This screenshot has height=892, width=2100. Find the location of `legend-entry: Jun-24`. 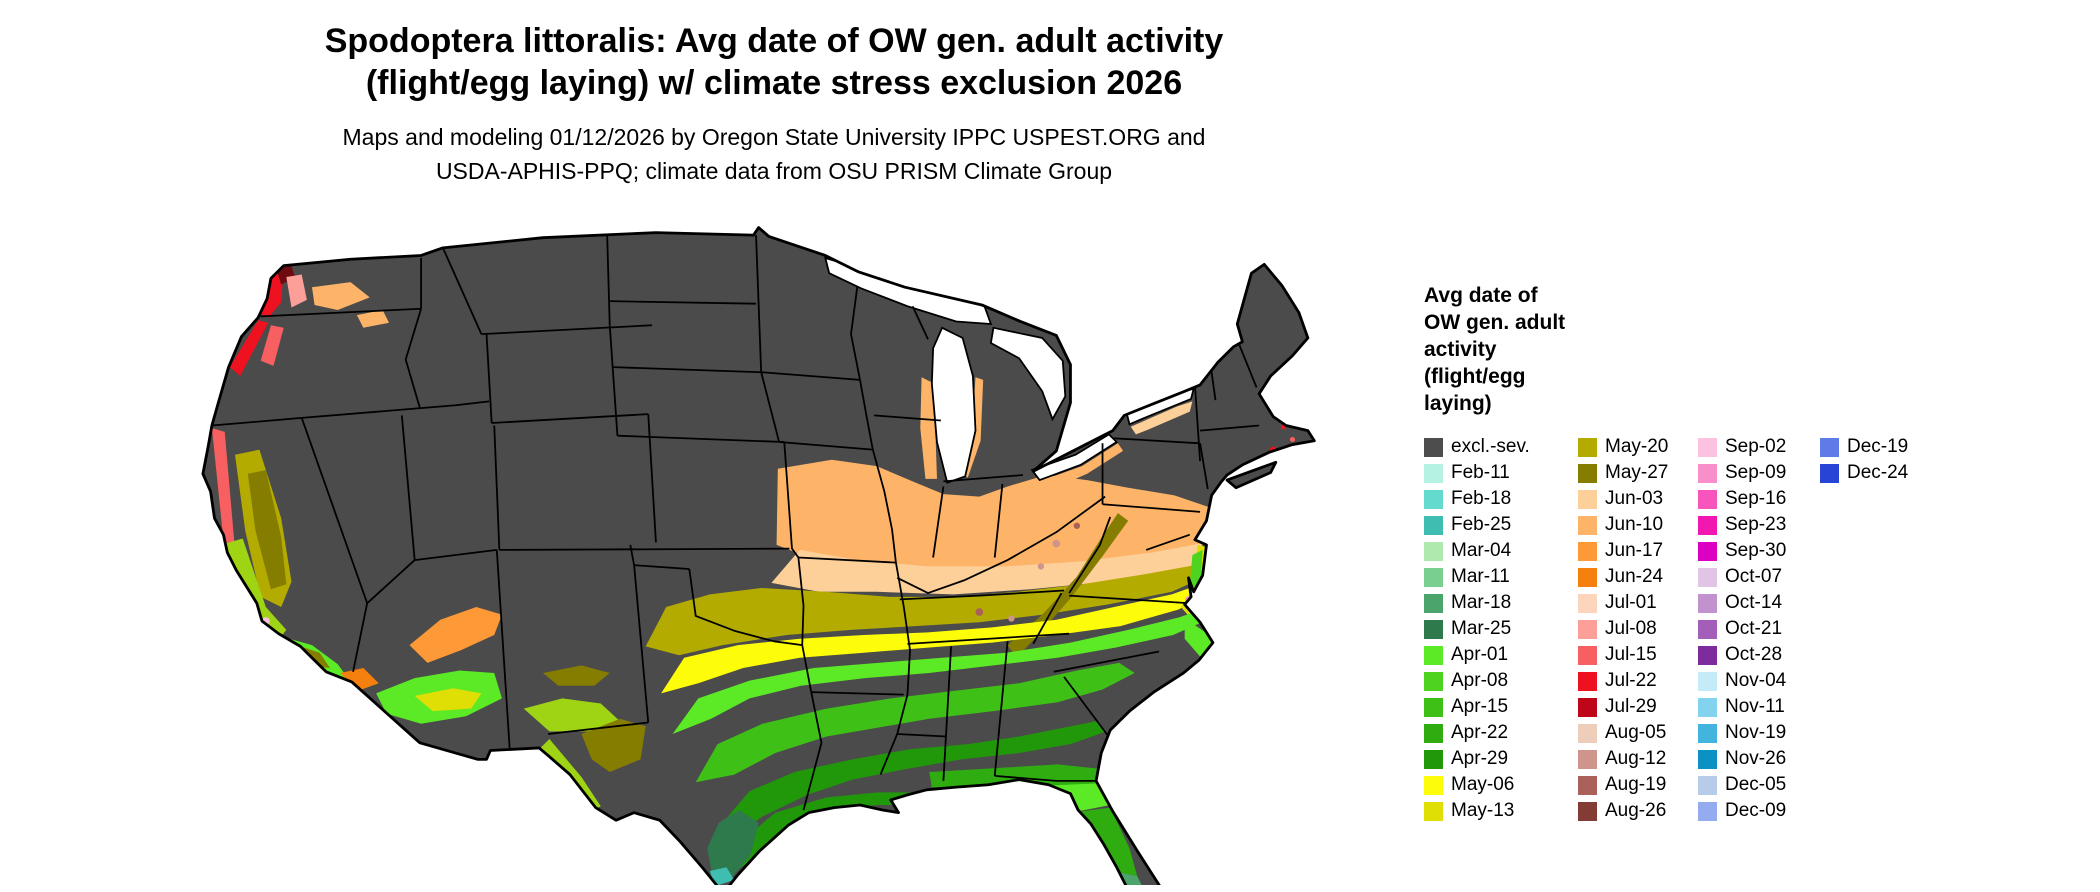

legend-entry: Jun-24 is located at coordinates (1638, 577).